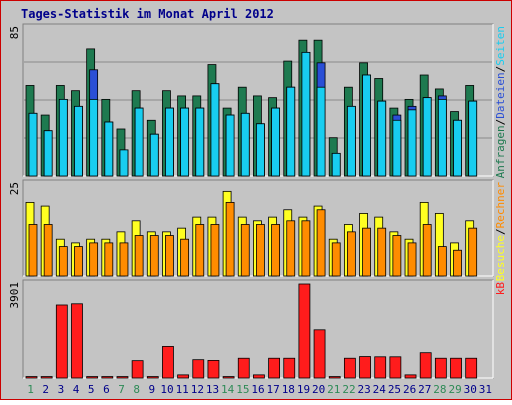 The image size is (512, 405). I want to click on x-tick-day-29: 29, so click(454, 389).